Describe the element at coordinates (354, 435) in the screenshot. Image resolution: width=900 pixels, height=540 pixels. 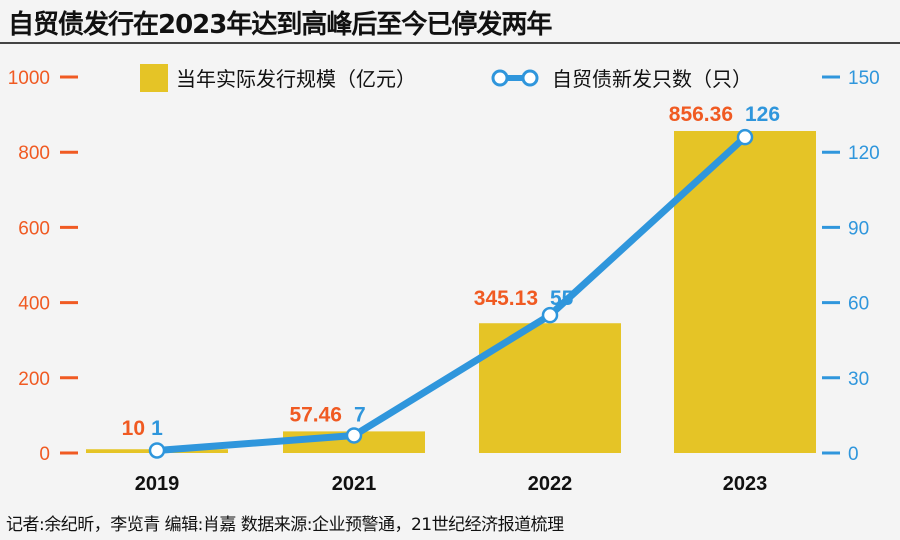
I see `line-point-2021` at that location.